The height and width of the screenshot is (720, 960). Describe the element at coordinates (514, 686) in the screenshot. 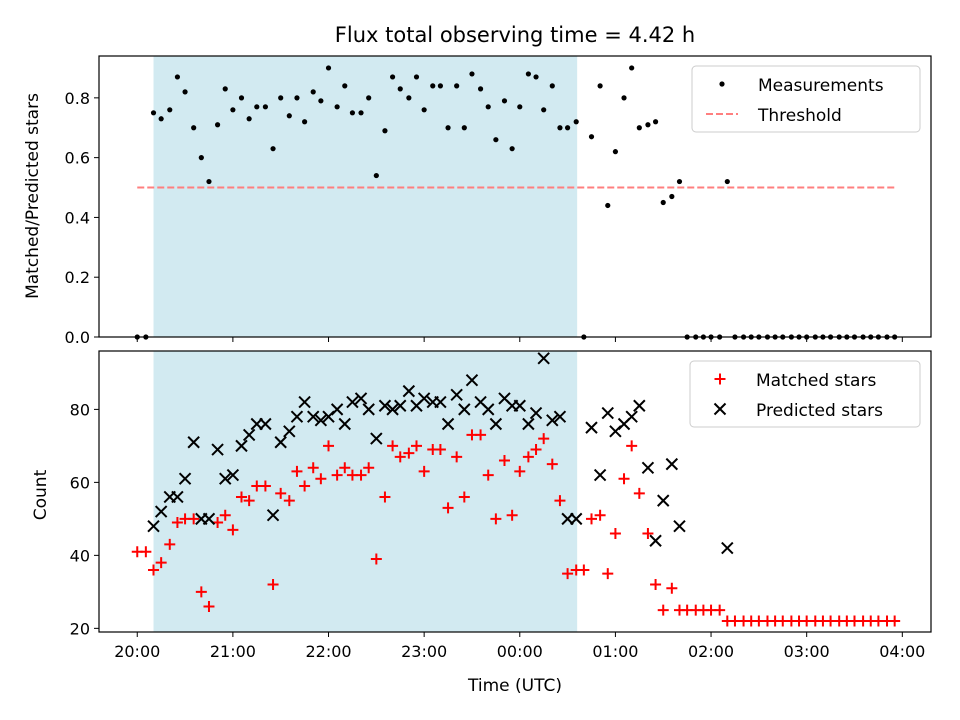

I see `x-axis-label: Time (UTC)` at that location.